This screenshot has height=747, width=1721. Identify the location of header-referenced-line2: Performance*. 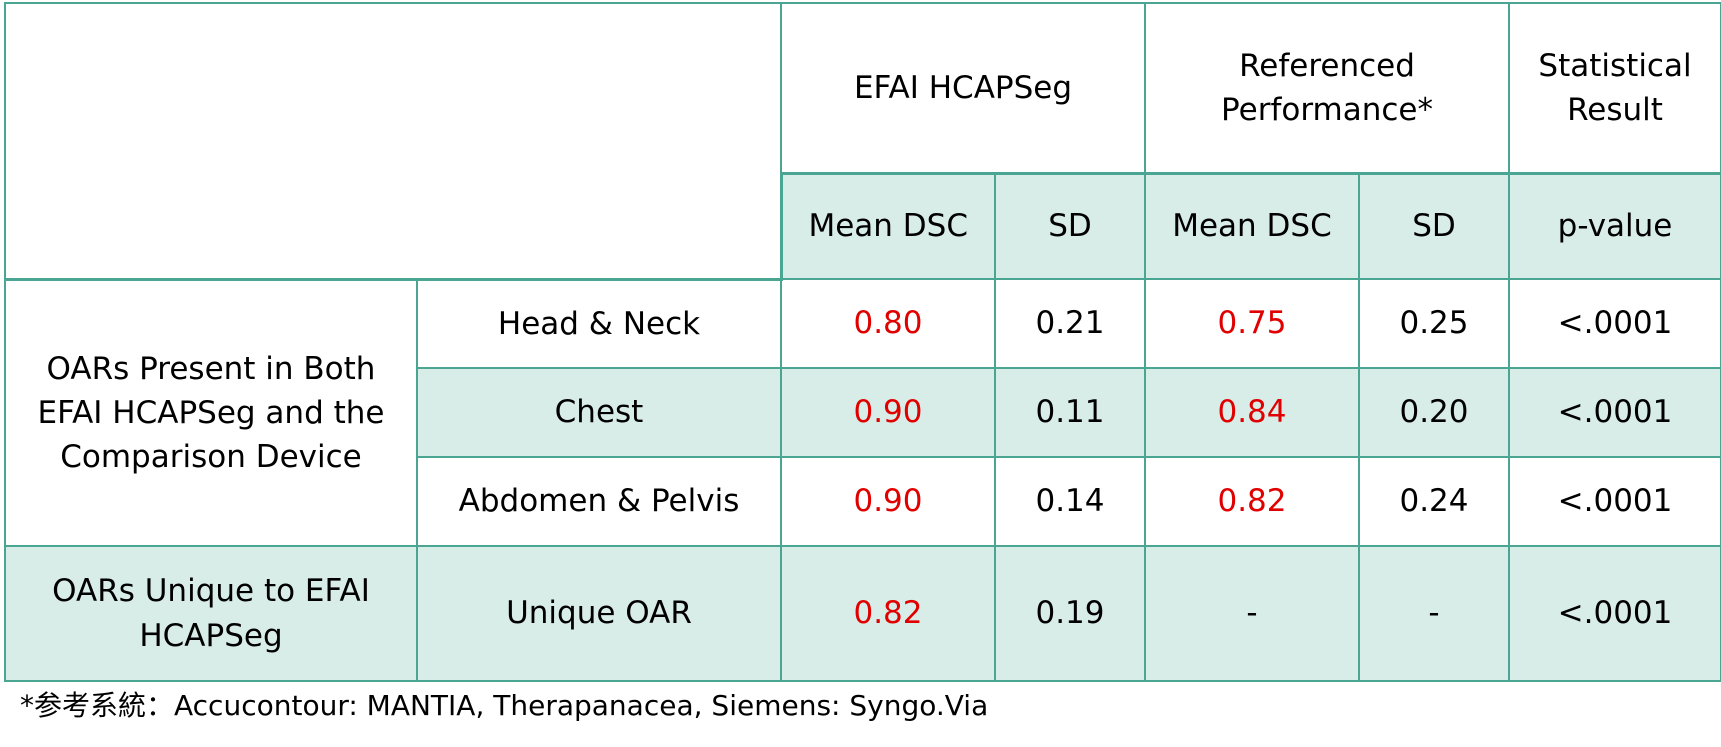
(1327, 109).